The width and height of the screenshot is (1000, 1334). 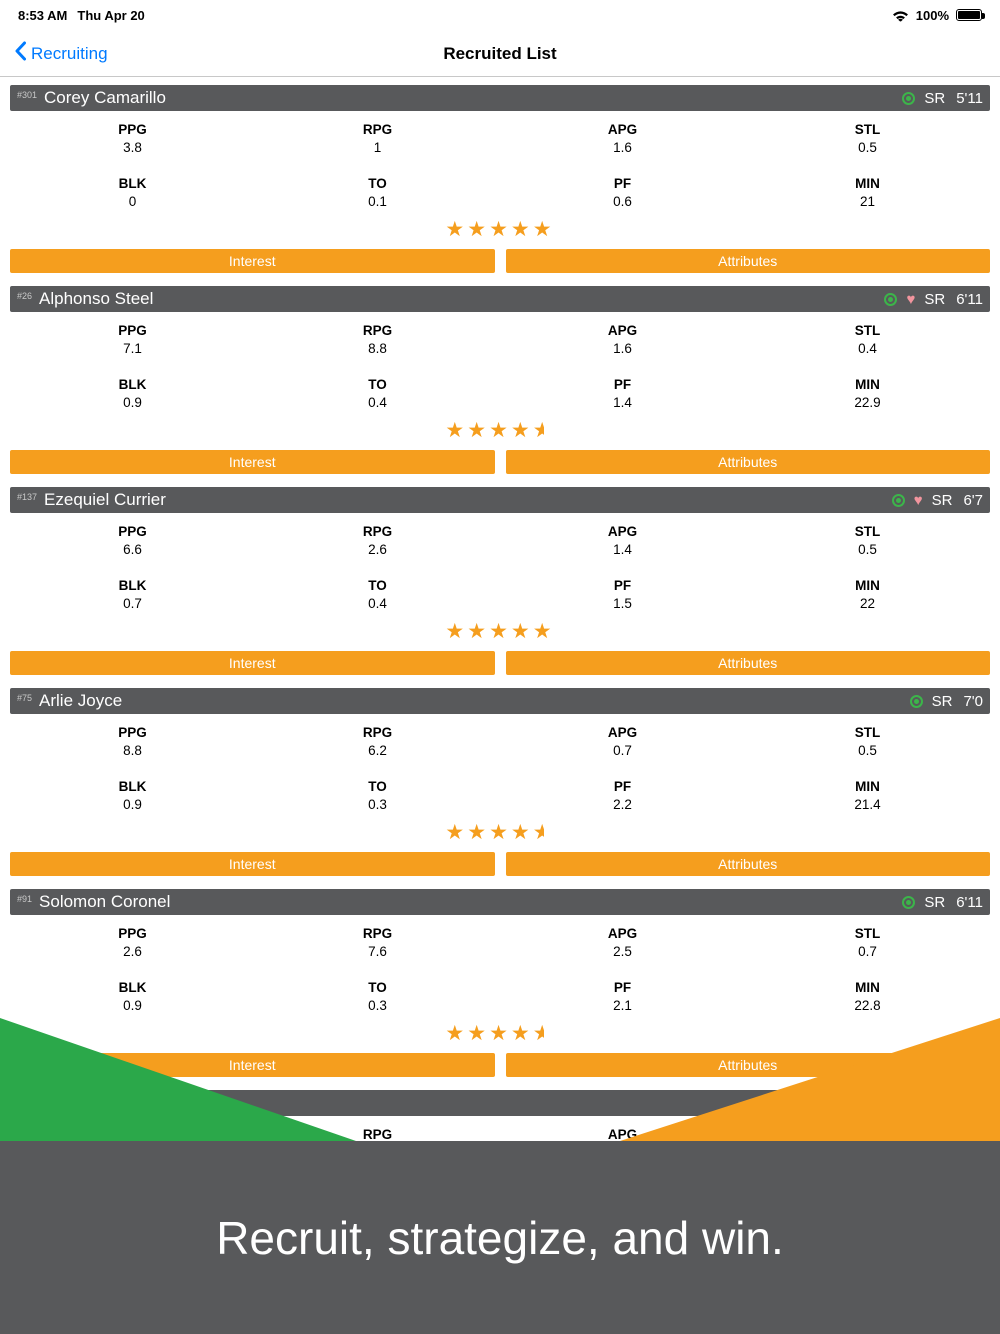 I want to click on player-card-header, so click(x=500, y=1103).